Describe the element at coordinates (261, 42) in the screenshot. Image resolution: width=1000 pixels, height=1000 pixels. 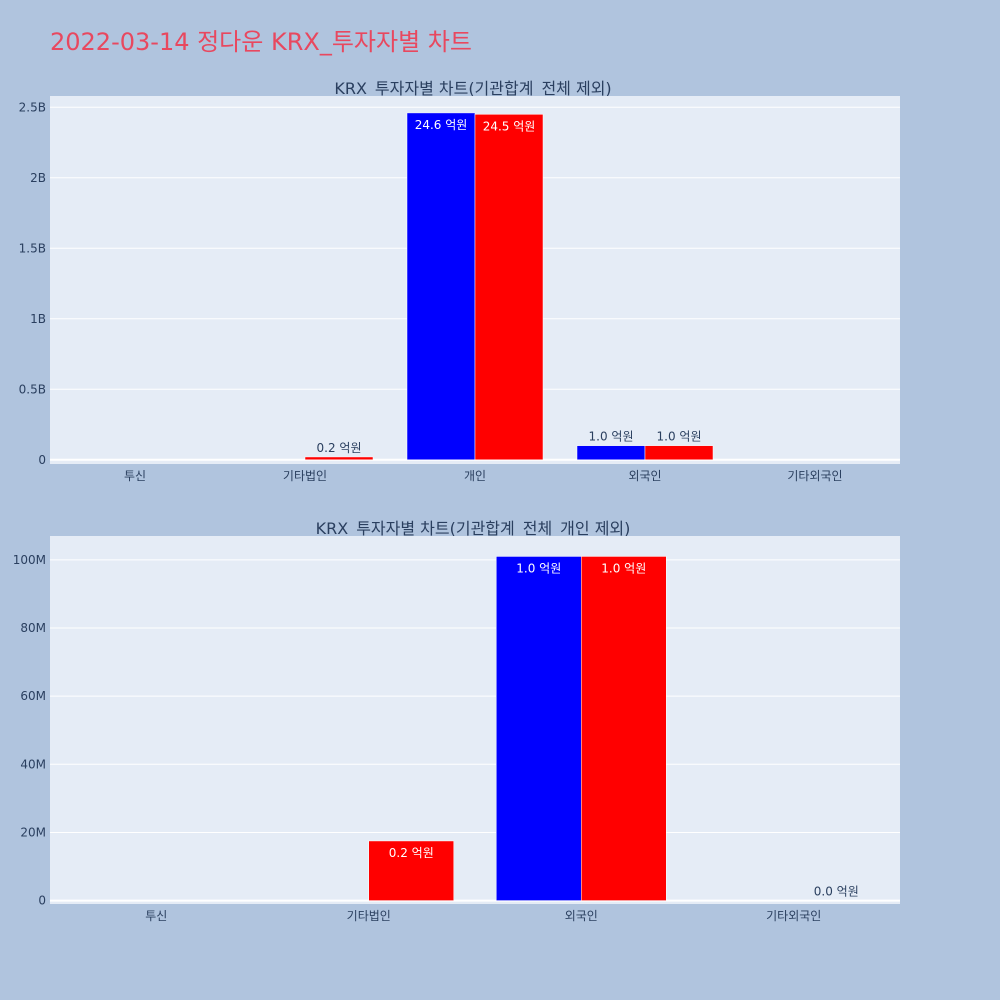
I see `page-title: 2022-03-14 정다운 KRX_투자자별 차트` at that location.